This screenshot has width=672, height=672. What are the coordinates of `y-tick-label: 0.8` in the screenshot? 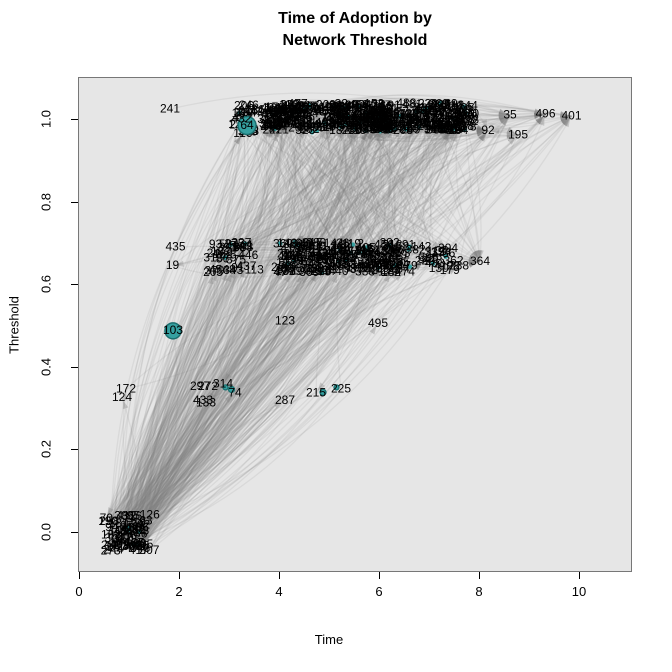 It's located at (46, 201).